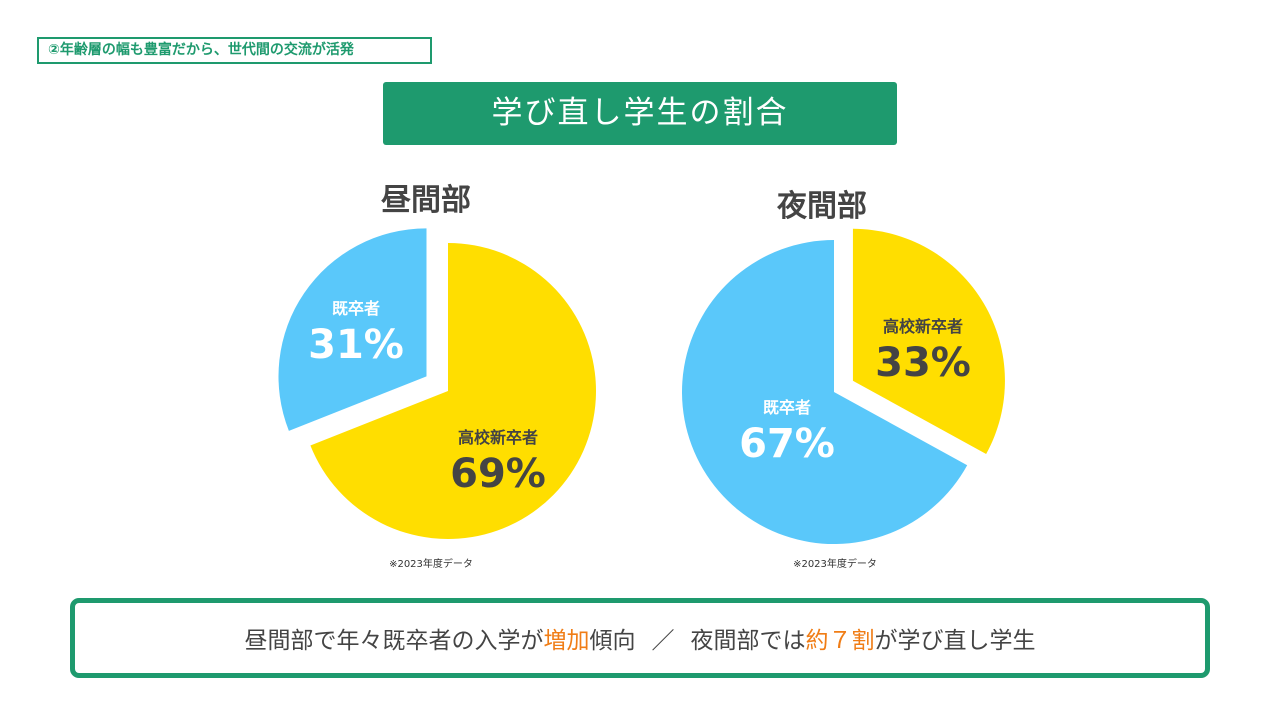 This screenshot has height=720, width=1280. Describe the element at coordinates (426, 200) in the screenshot. I see `chart-title-day: 昼間部` at that location.